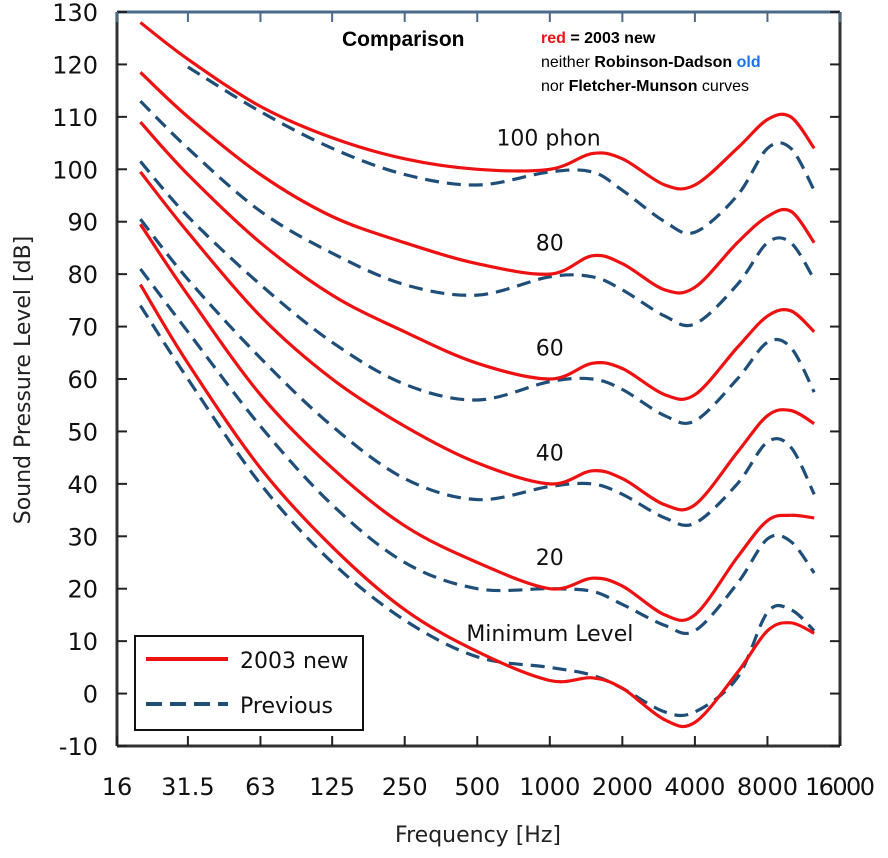 This screenshot has width=888, height=858. Describe the element at coordinates (90, 695) in the screenshot. I see `y-tick-label: 0` at that location.